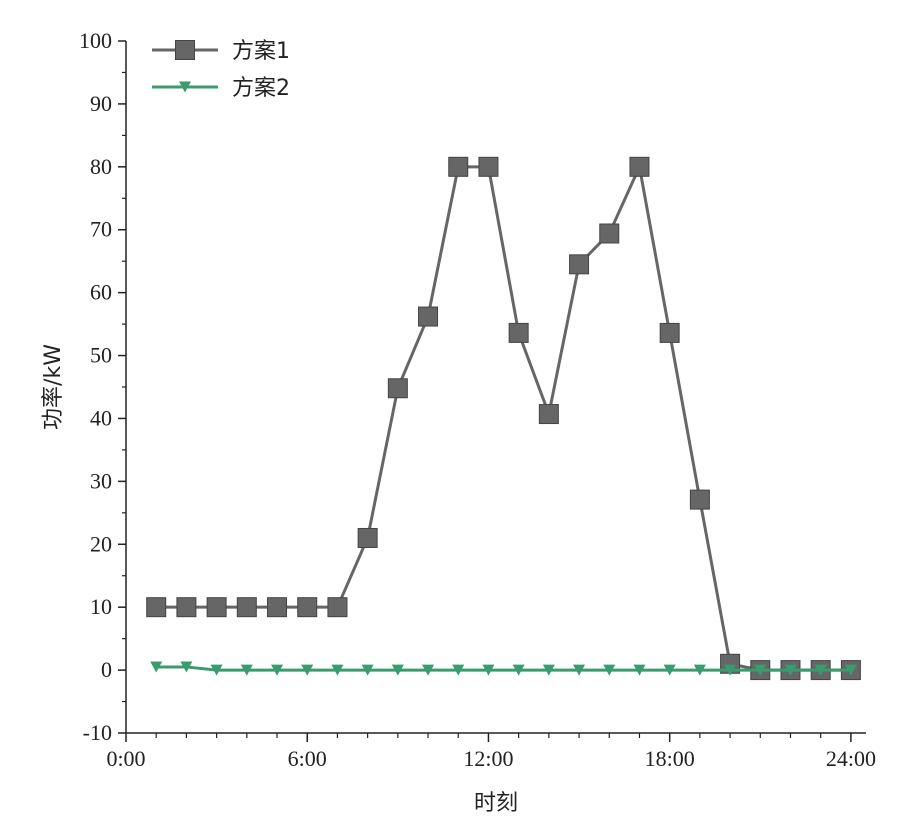 The image size is (908, 836). I want to click on legend-label: 方案1, so click(261, 51).